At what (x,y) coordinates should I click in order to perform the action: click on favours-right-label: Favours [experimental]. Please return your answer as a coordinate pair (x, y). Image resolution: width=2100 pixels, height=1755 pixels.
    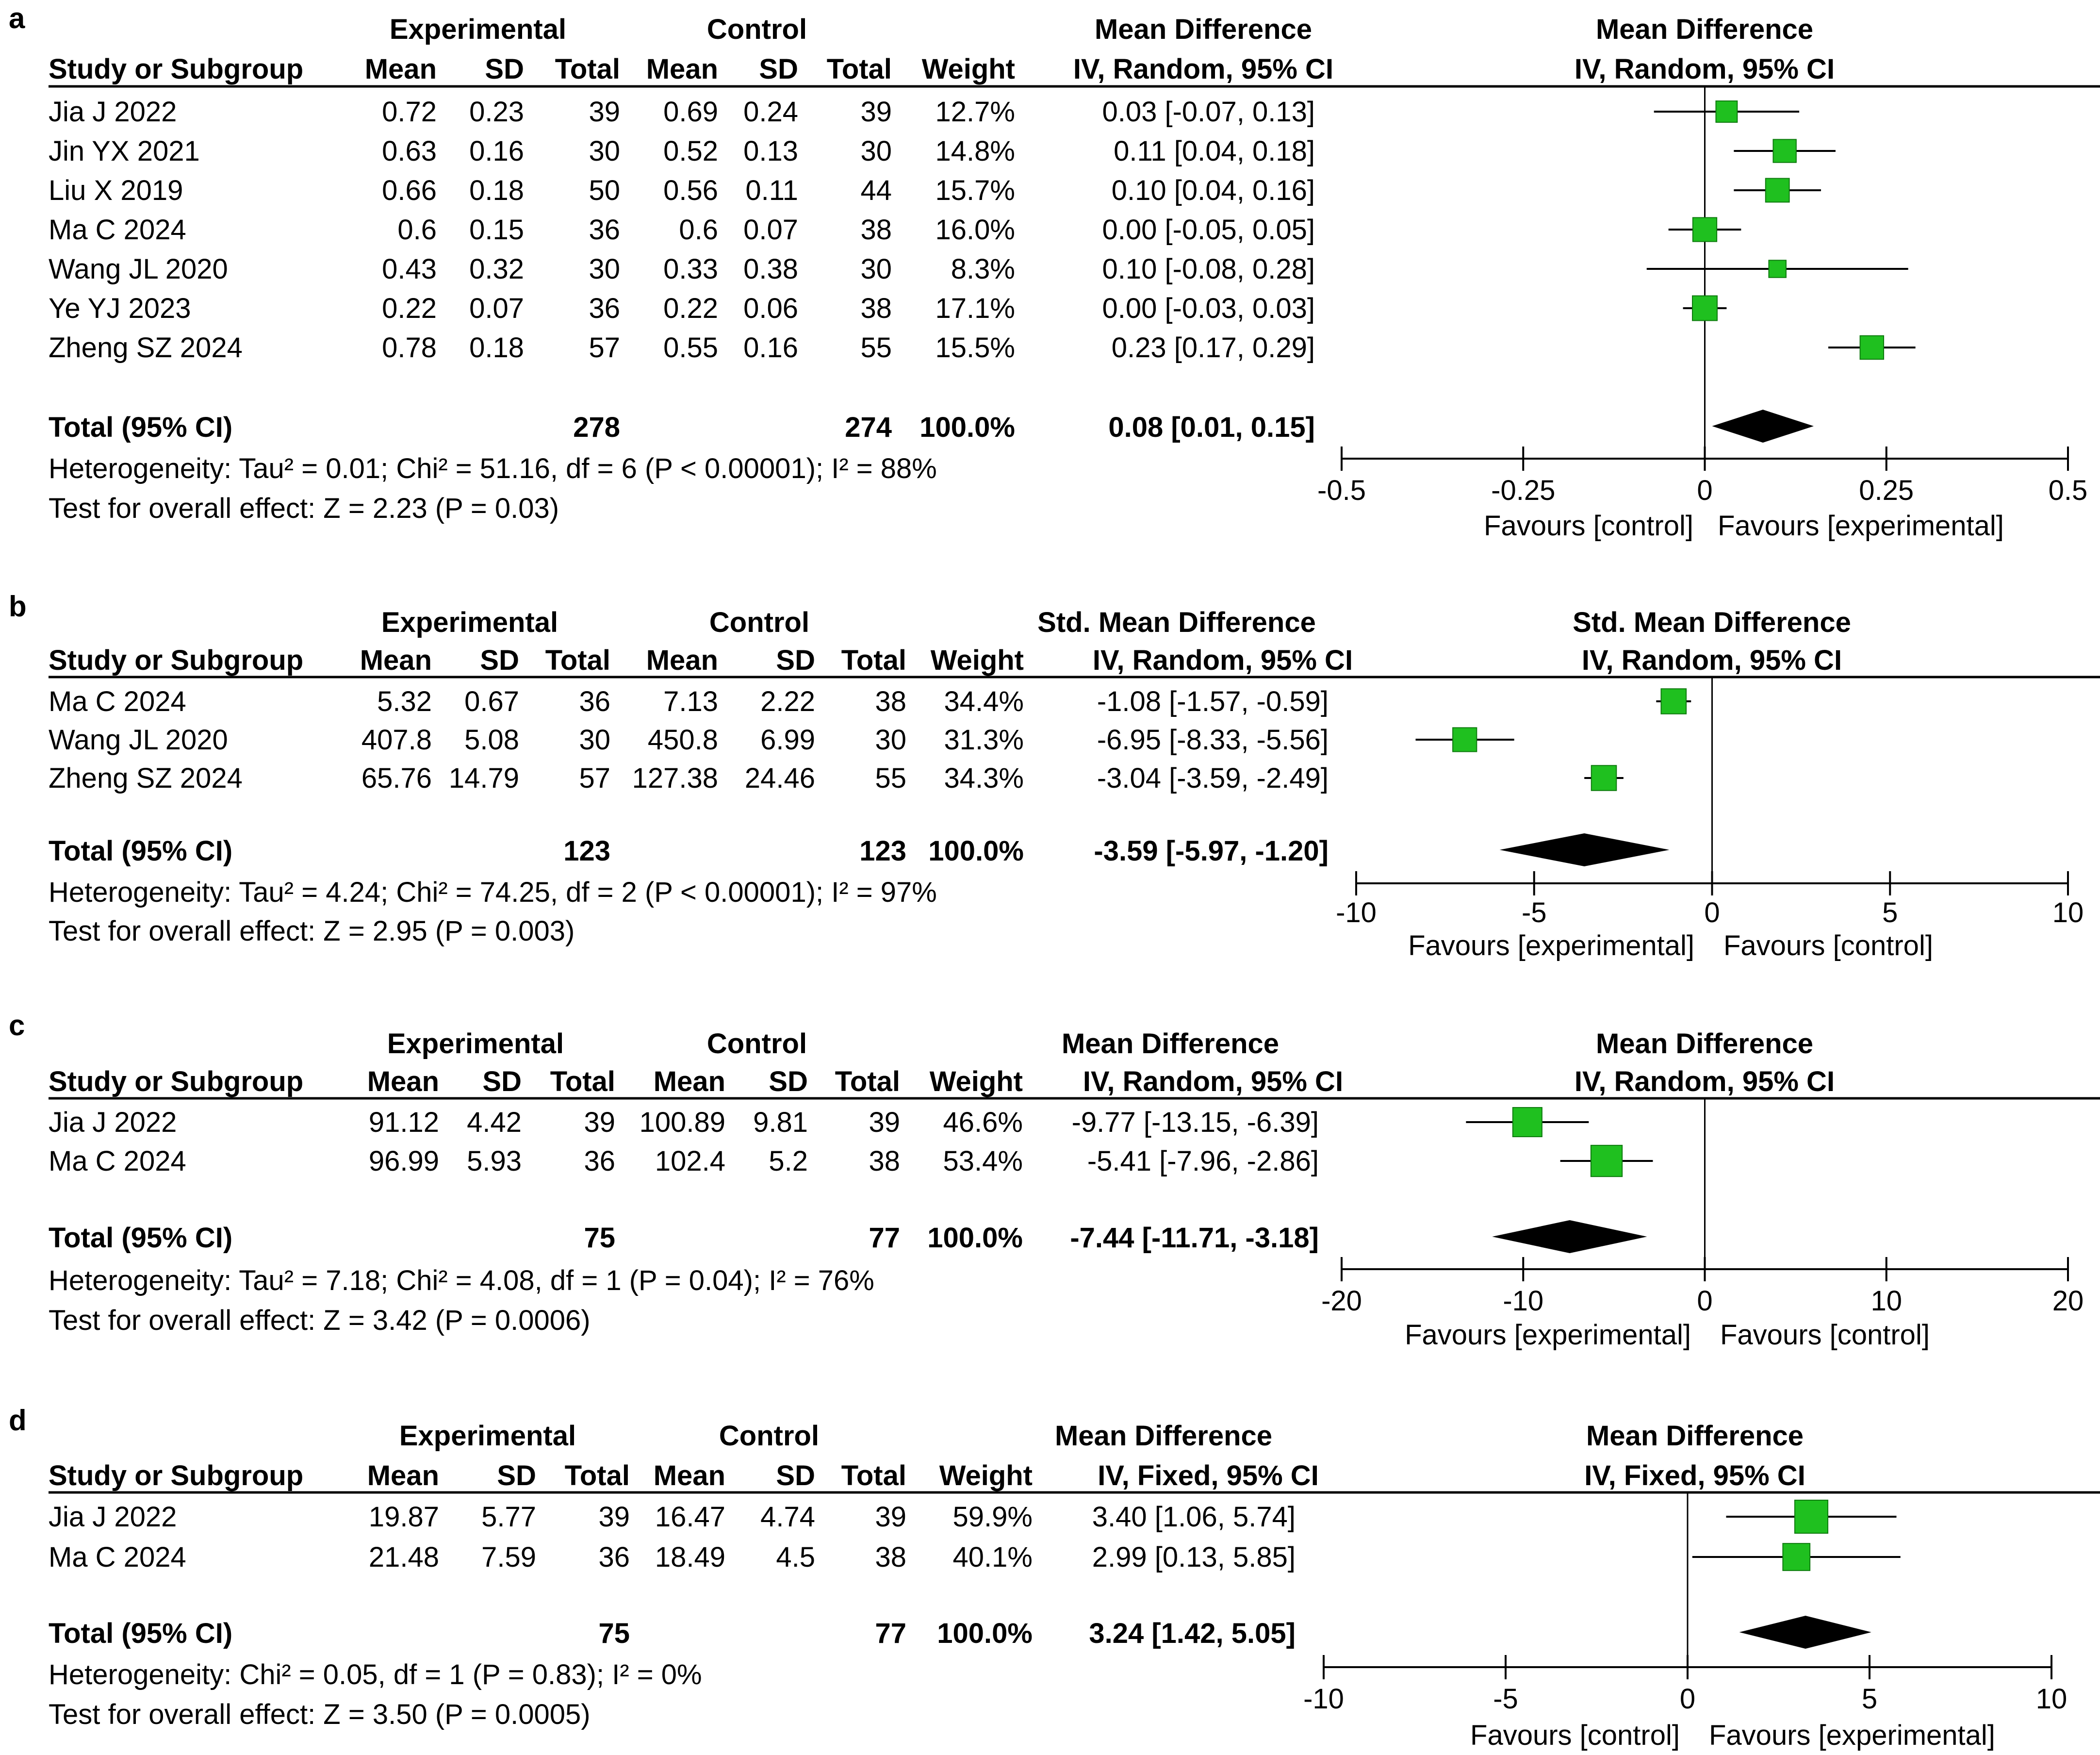
    Looking at the image, I should click on (1861, 526).